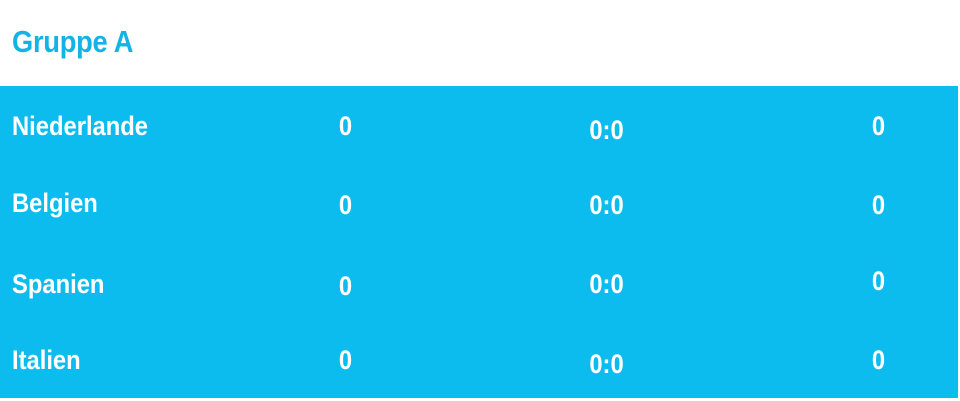  Describe the element at coordinates (73, 41) in the screenshot. I see `group-title: Gruppe A` at that location.